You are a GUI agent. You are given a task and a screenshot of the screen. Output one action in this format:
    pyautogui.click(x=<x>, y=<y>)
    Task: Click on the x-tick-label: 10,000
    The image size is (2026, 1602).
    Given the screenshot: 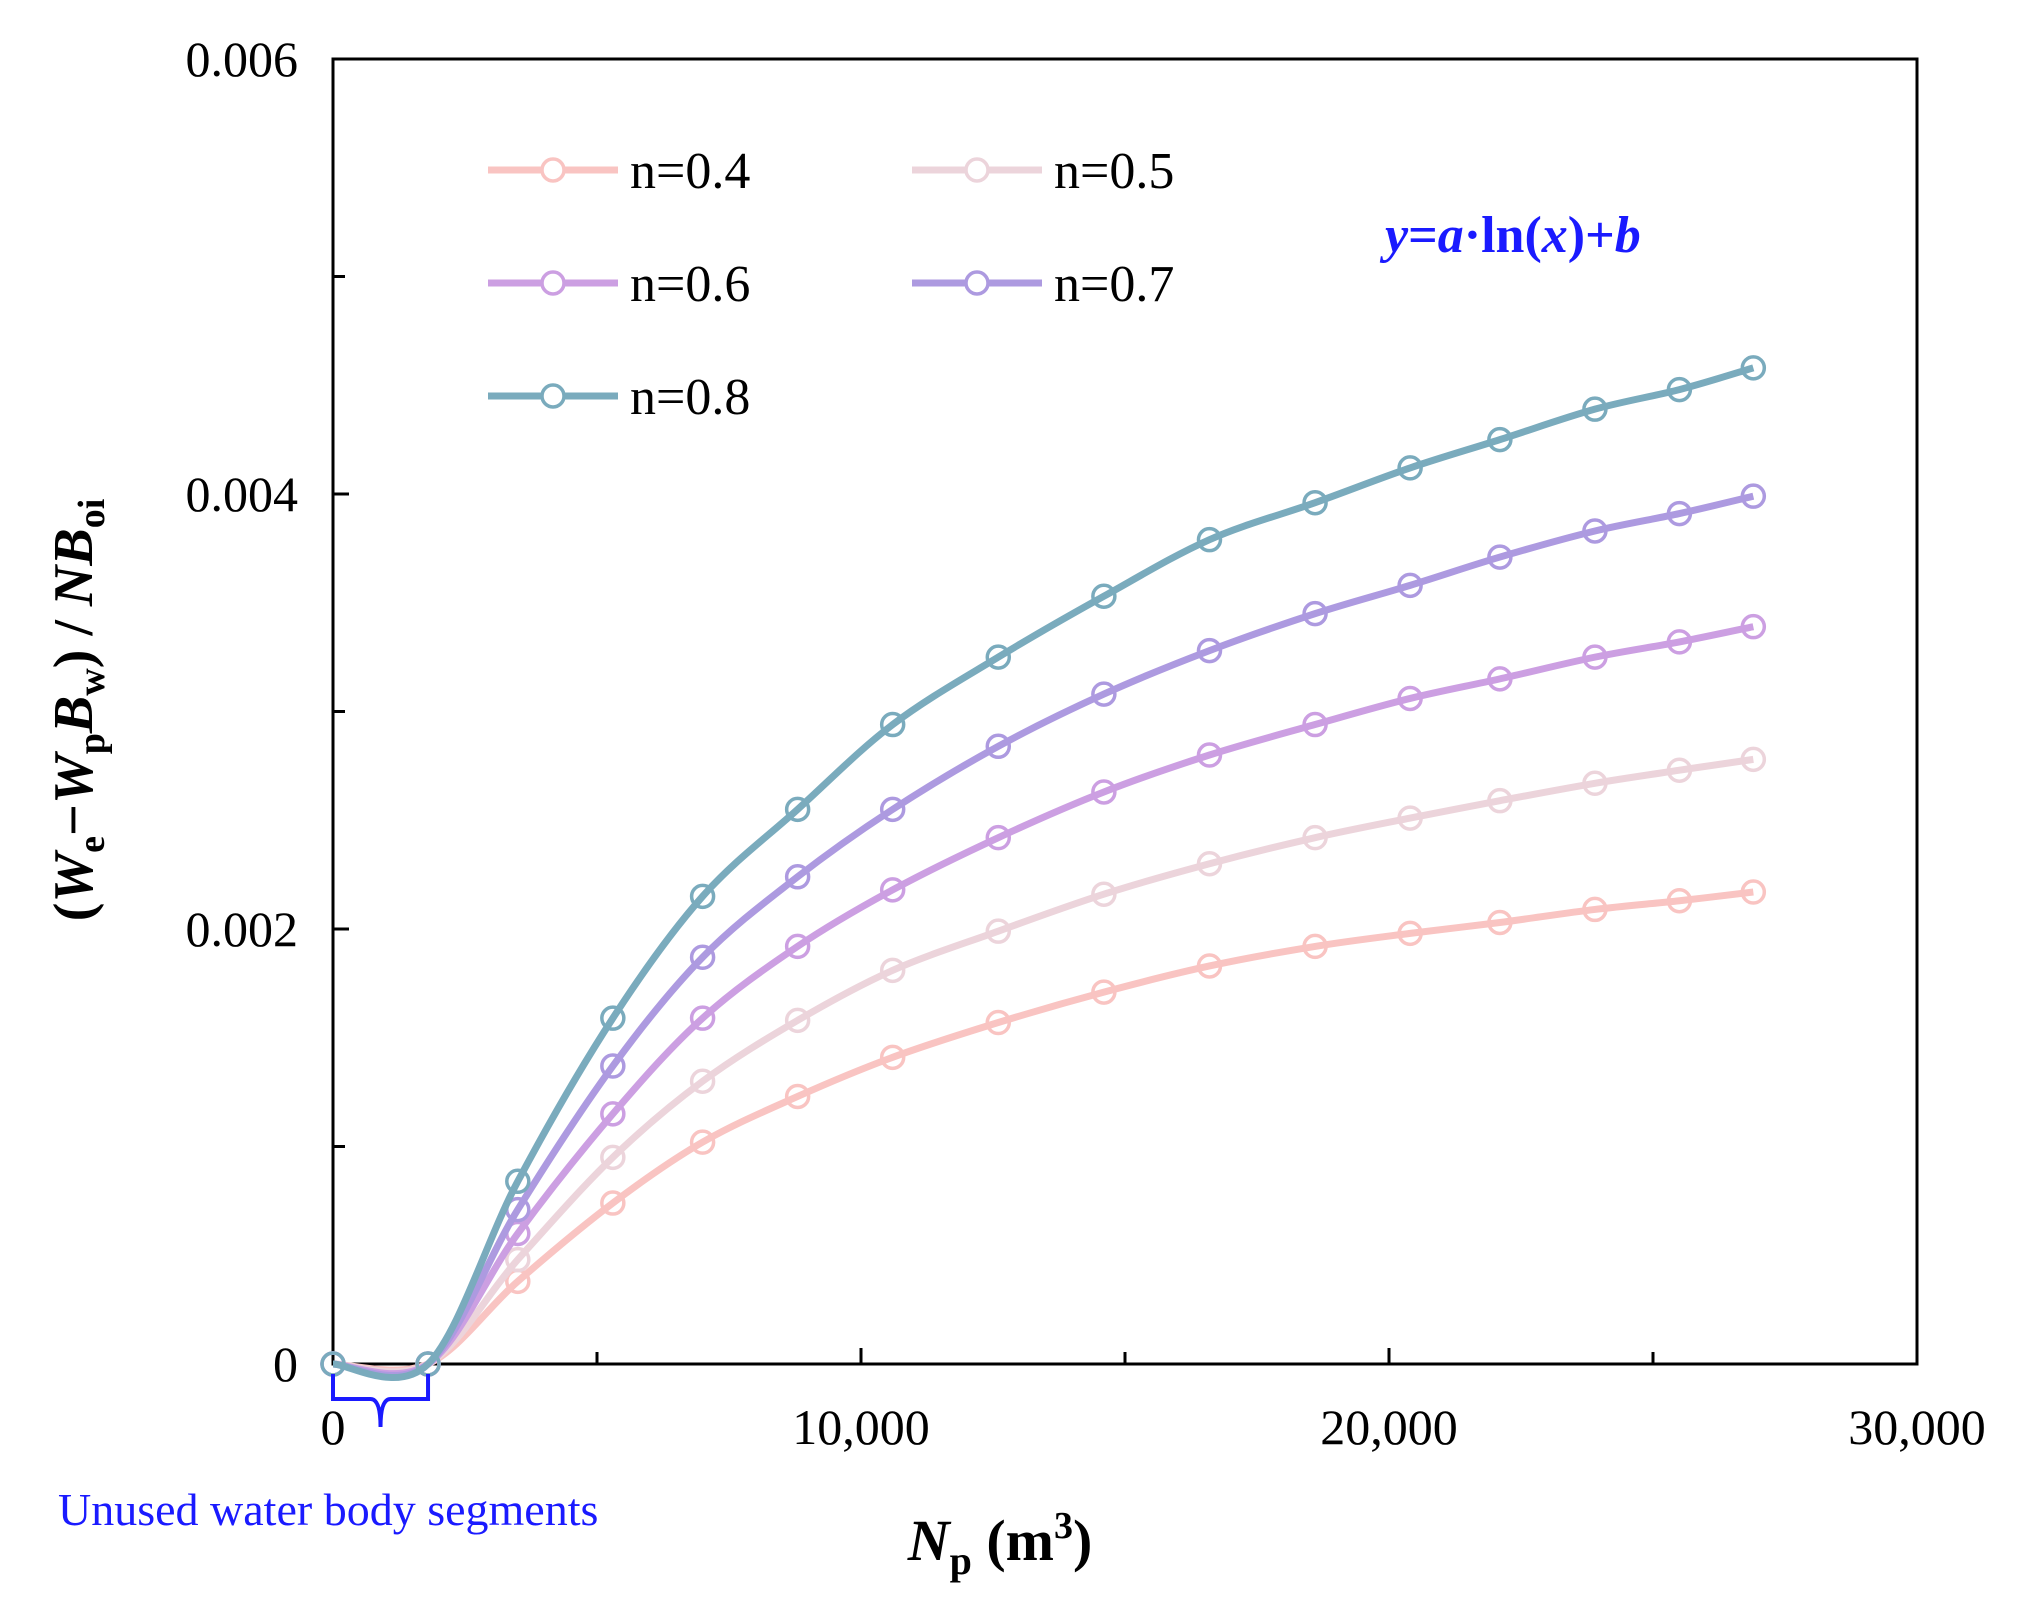 What is the action you would take?
    pyautogui.click(x=861, y=1427)
    